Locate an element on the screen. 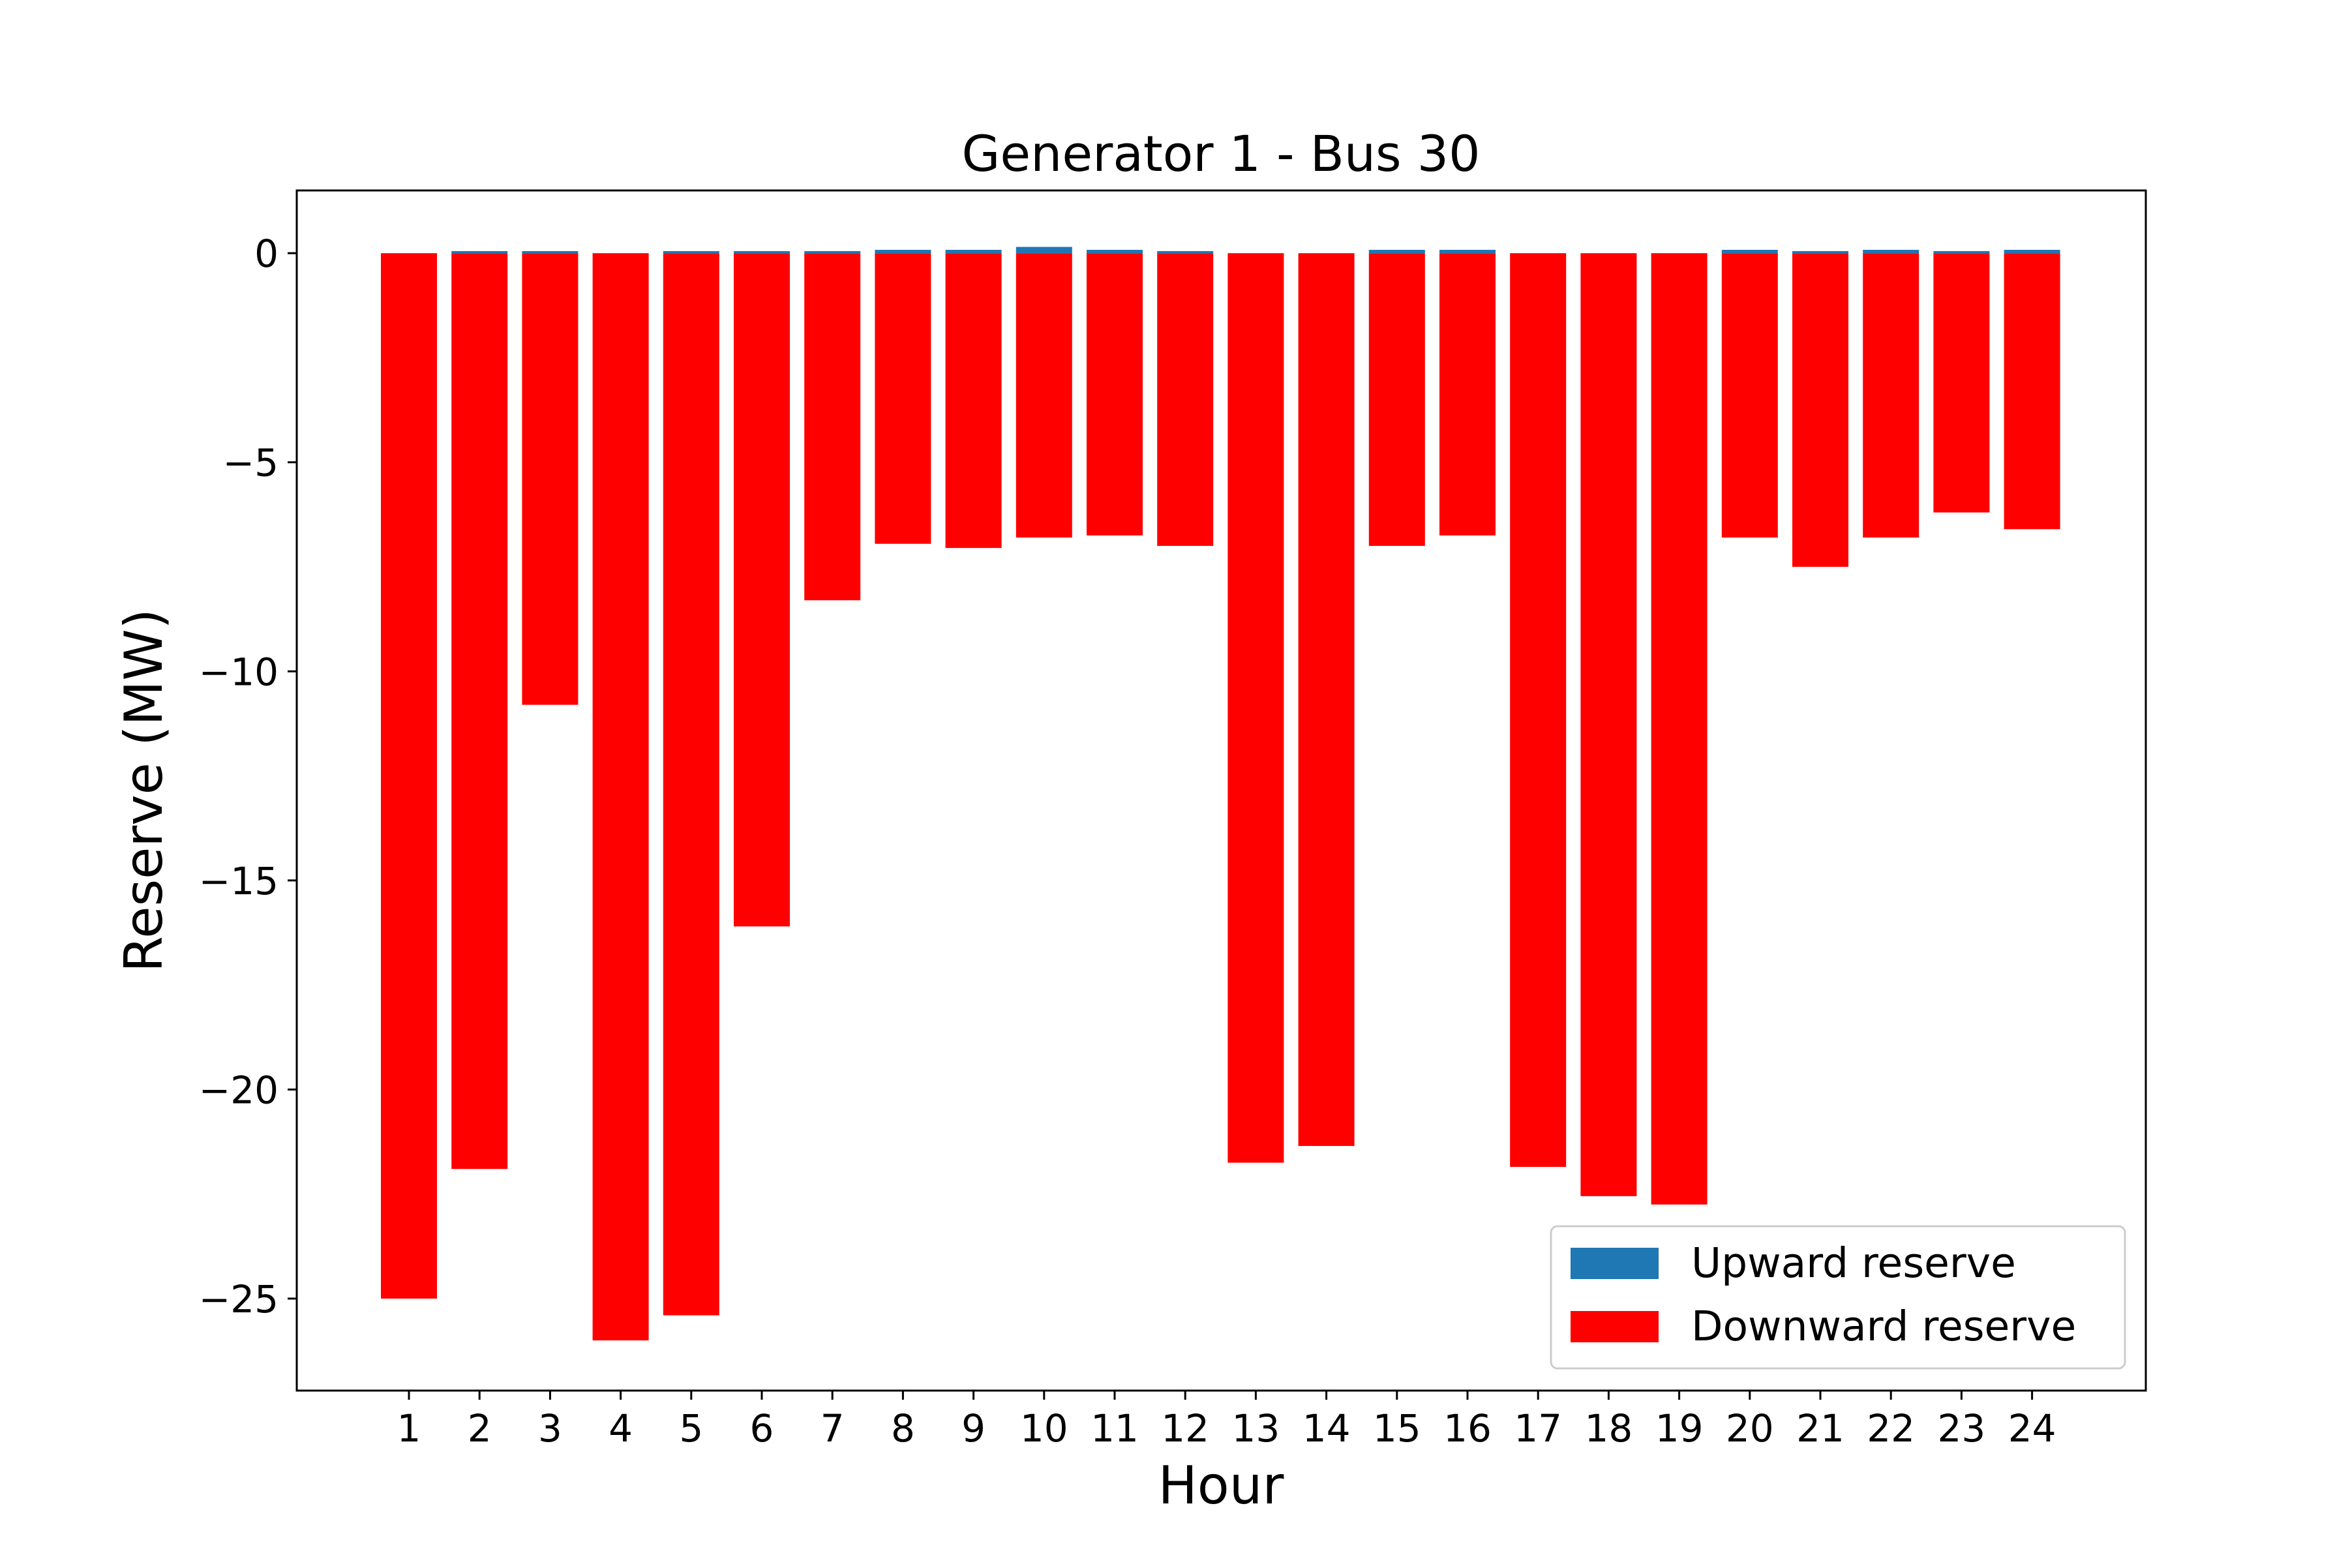 The height and width of the screenshot is (1568, 2348). legend-label-downward: Downward reserve is located at coordinates (1884, 1326).